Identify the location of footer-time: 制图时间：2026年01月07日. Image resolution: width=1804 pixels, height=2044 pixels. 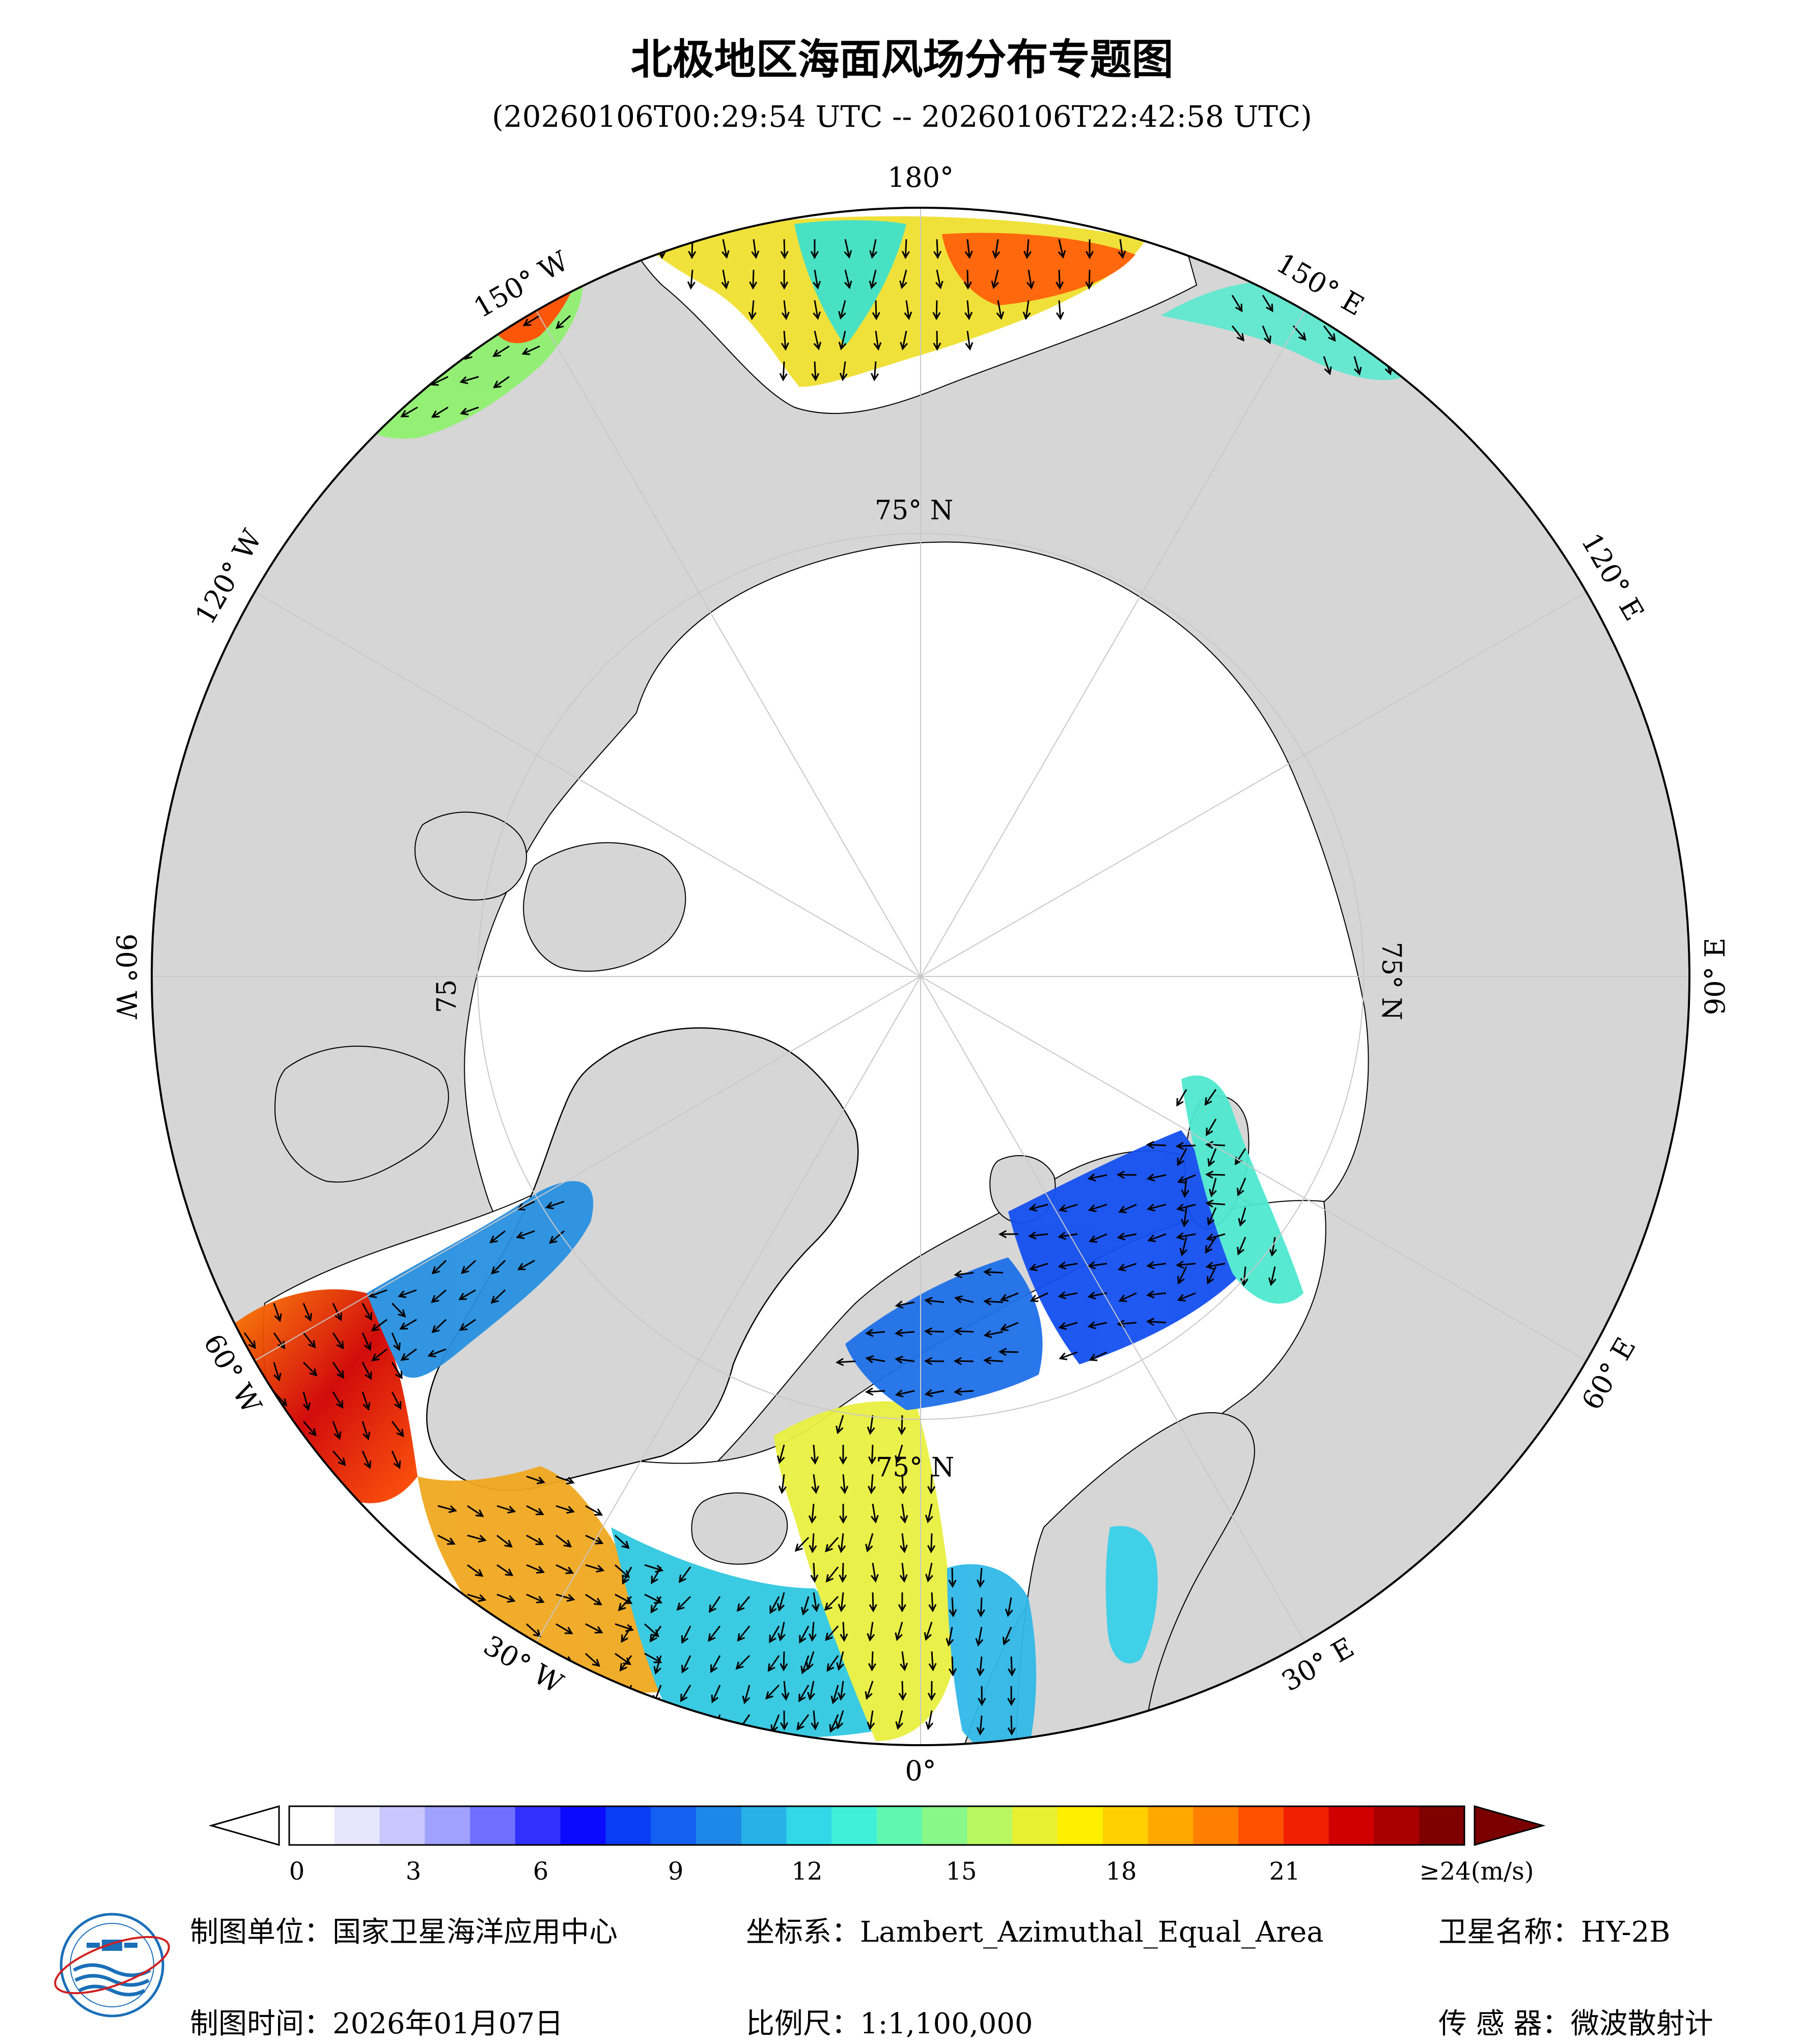
(377, 2023).